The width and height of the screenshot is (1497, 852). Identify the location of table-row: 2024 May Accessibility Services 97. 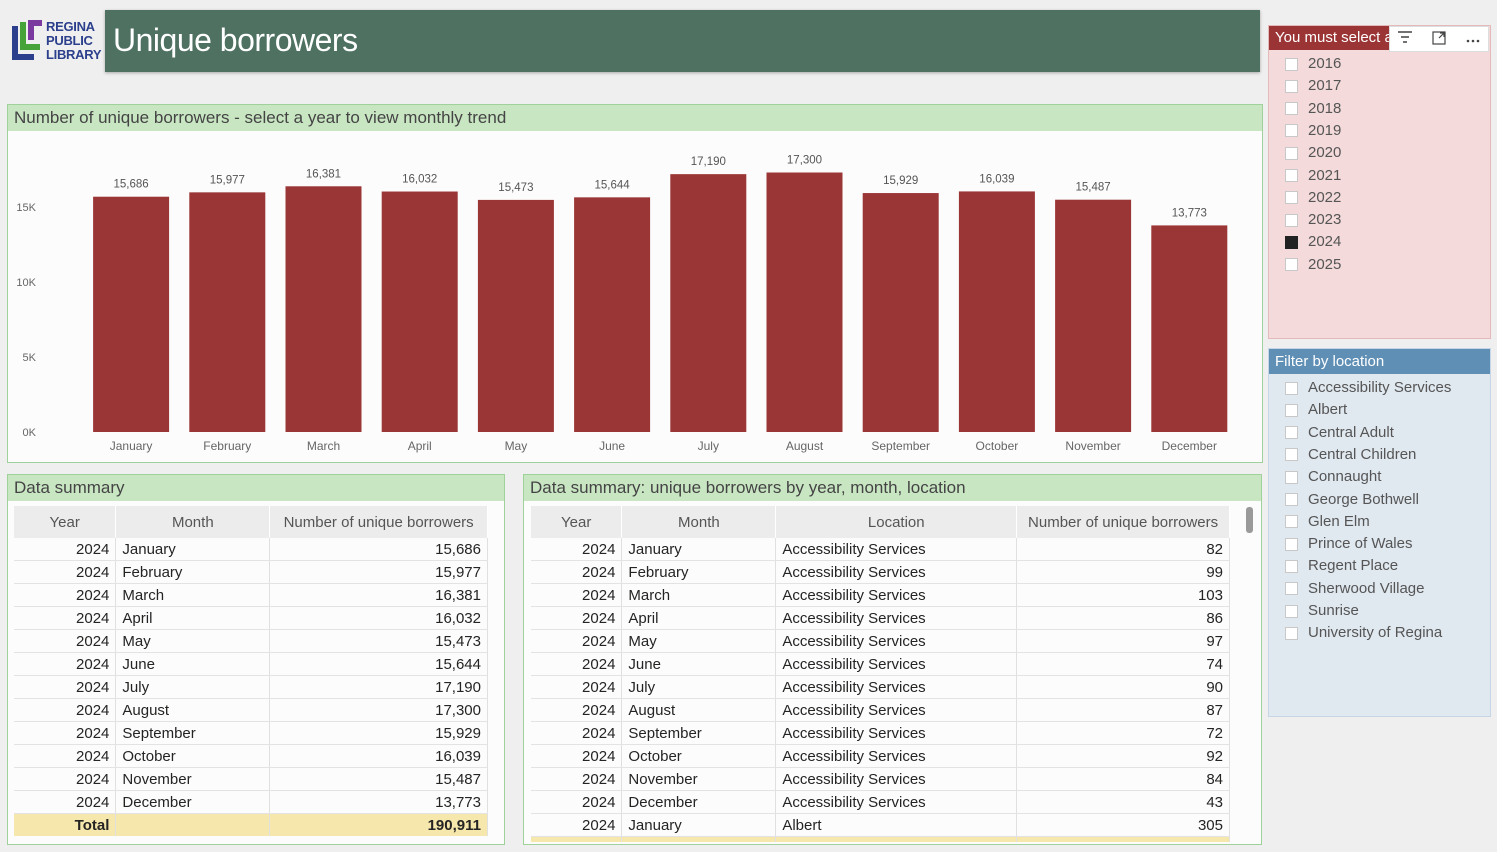
(880, 641).